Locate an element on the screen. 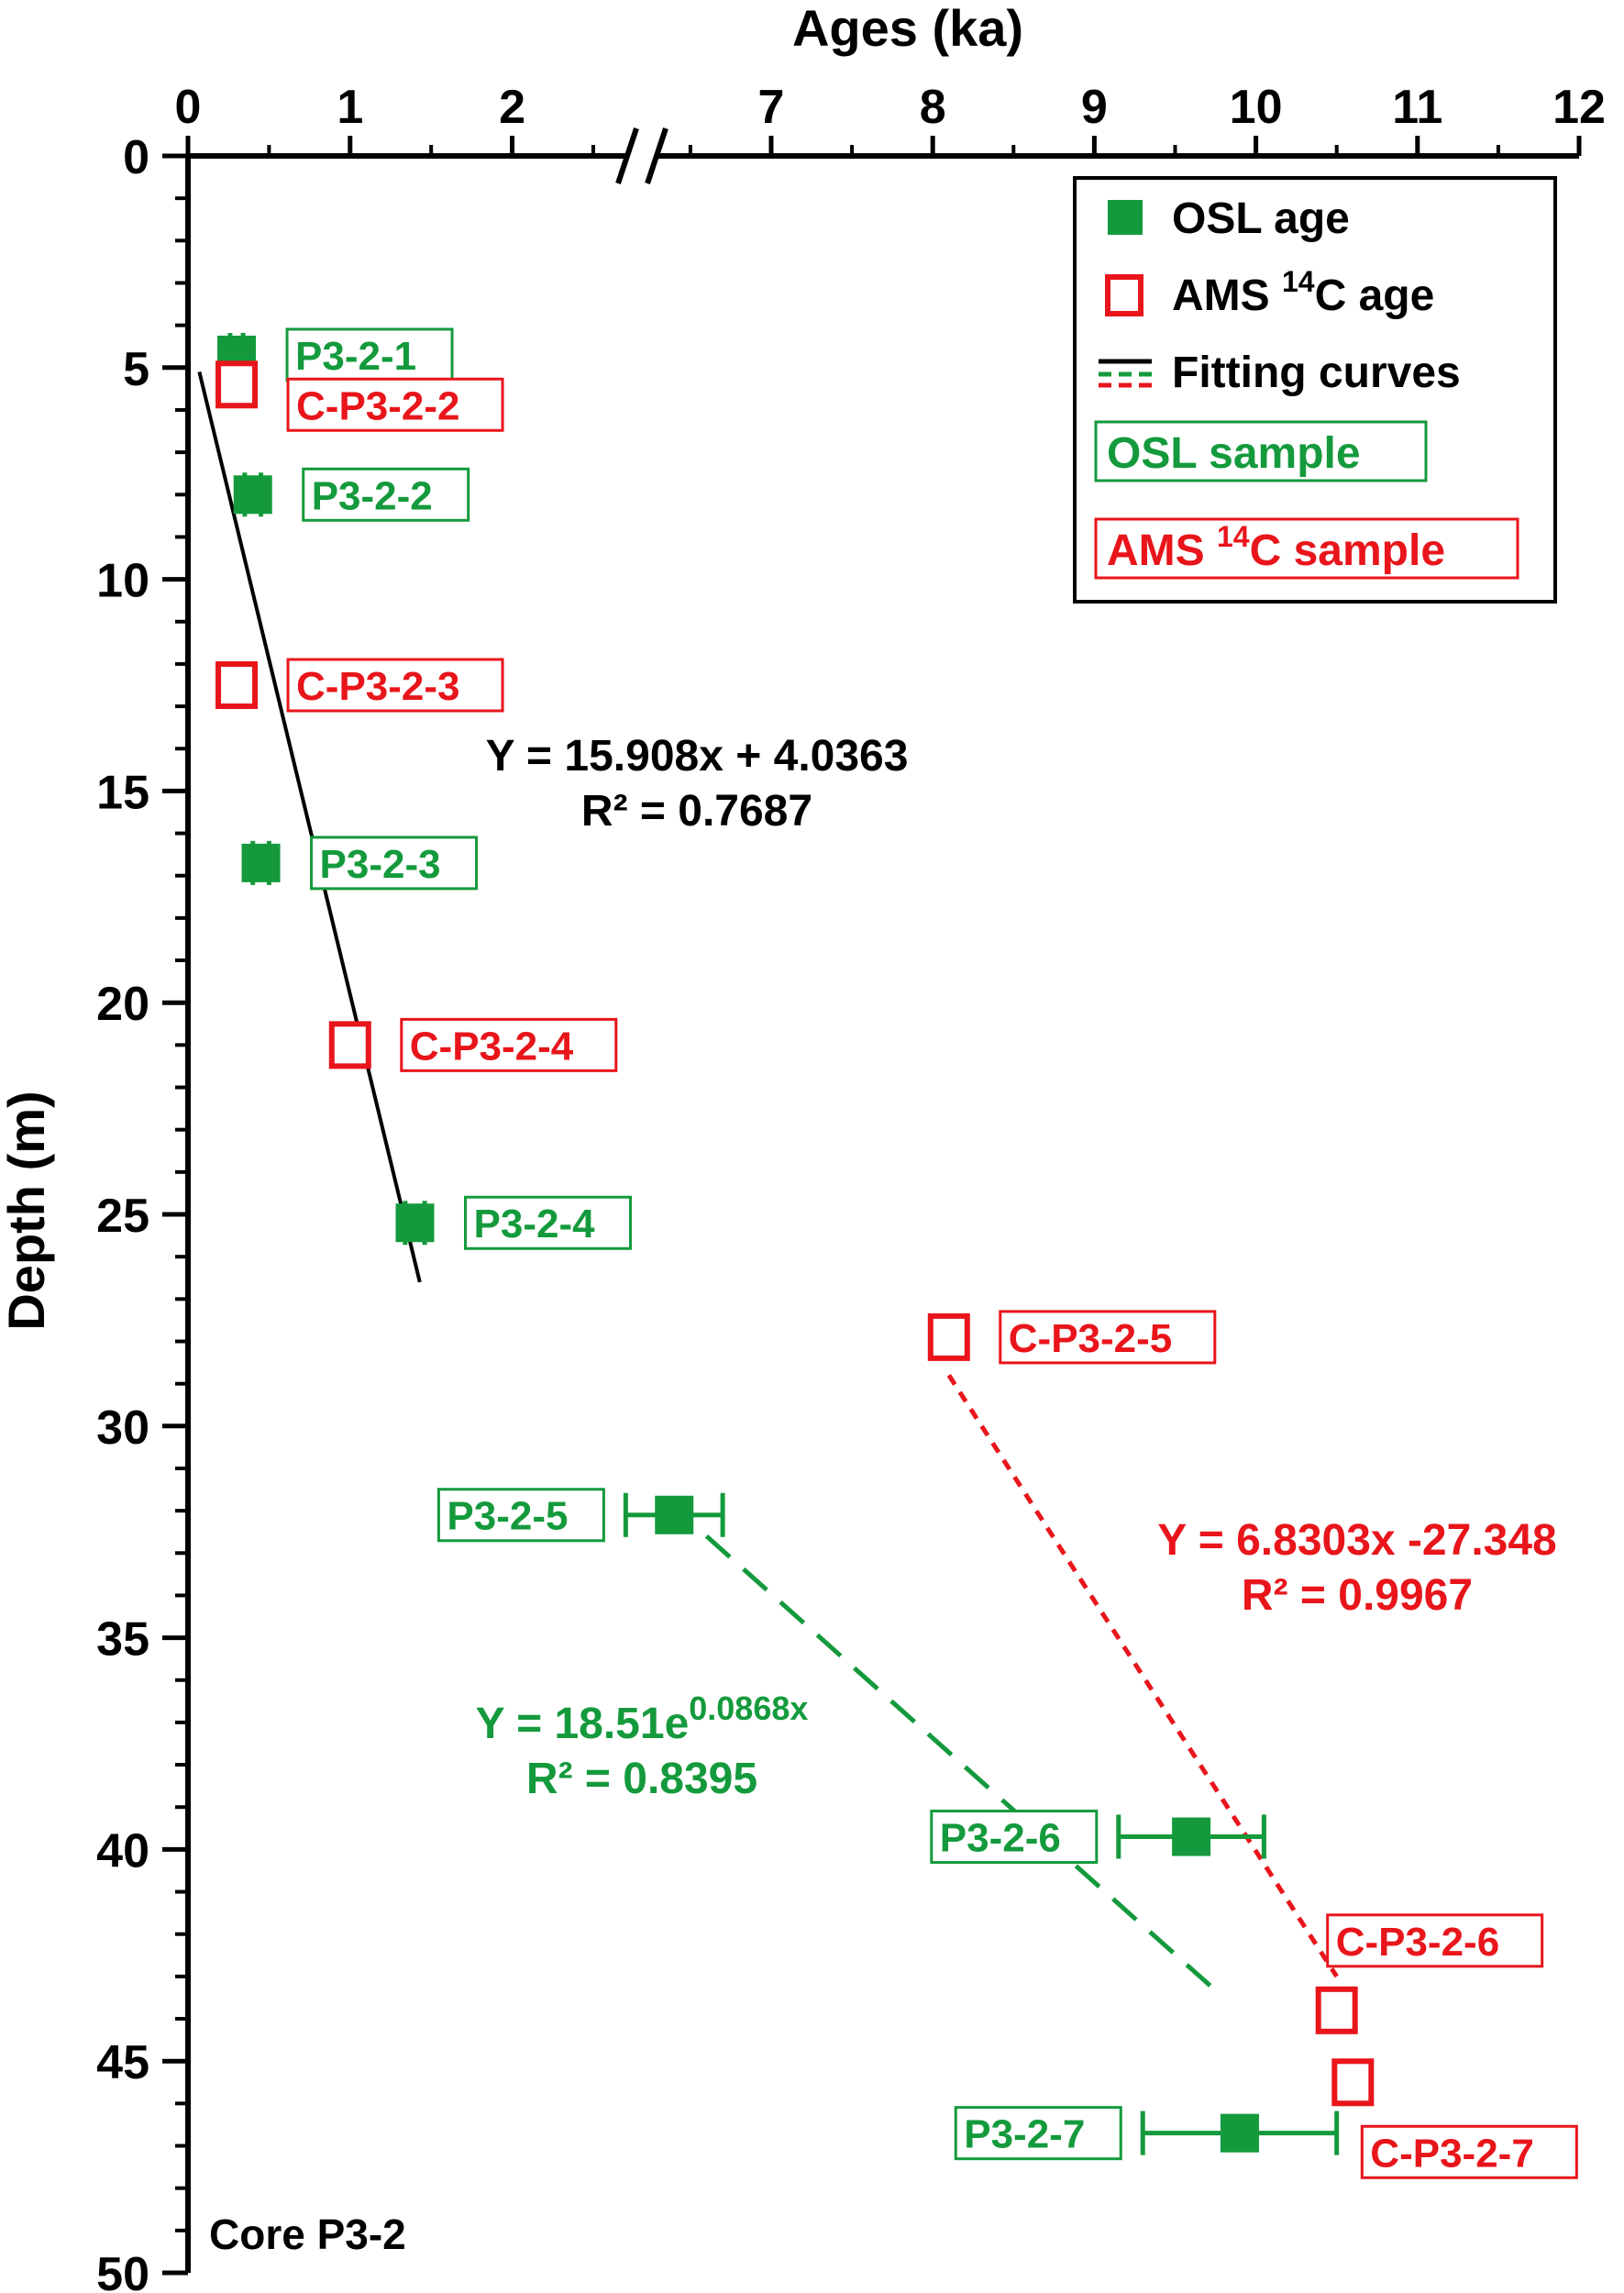  fit-r2: R² = 0.8395 is located at coordinates (641, 1779).